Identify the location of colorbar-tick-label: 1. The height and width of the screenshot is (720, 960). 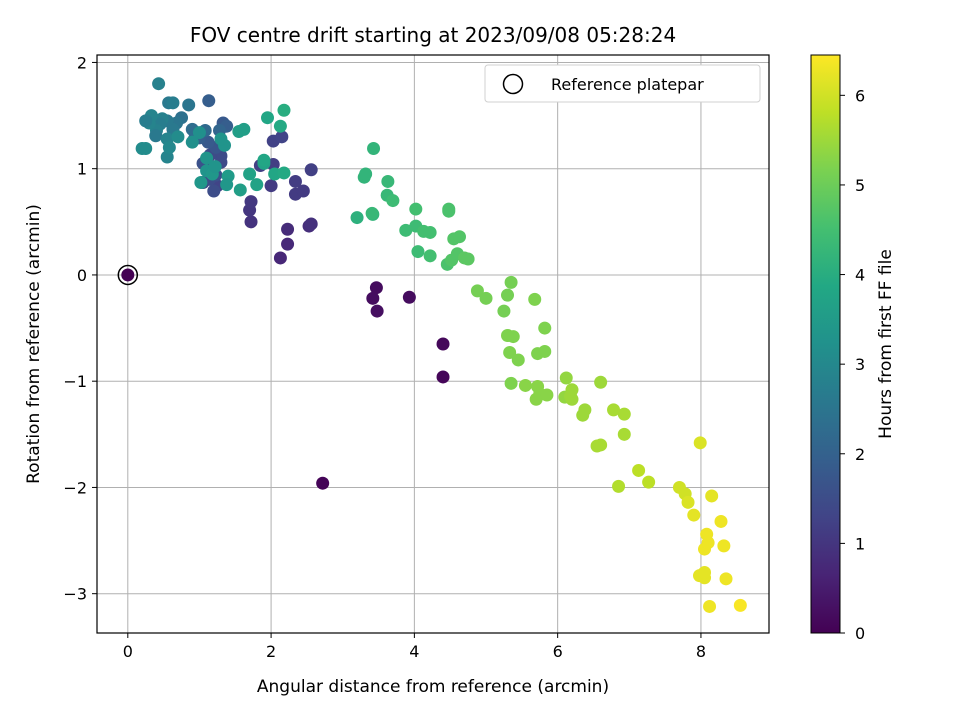
(860, 543).